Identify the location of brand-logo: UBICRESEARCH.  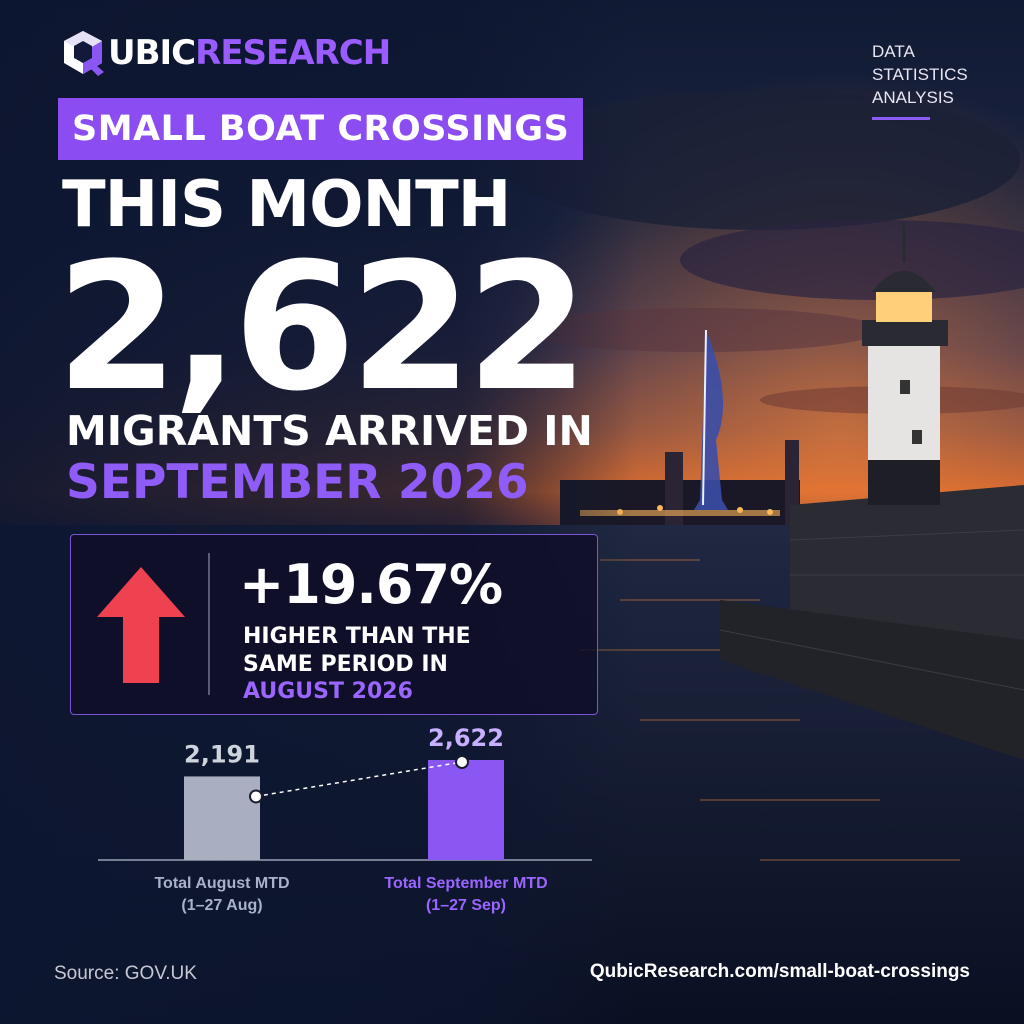
(225, 53).